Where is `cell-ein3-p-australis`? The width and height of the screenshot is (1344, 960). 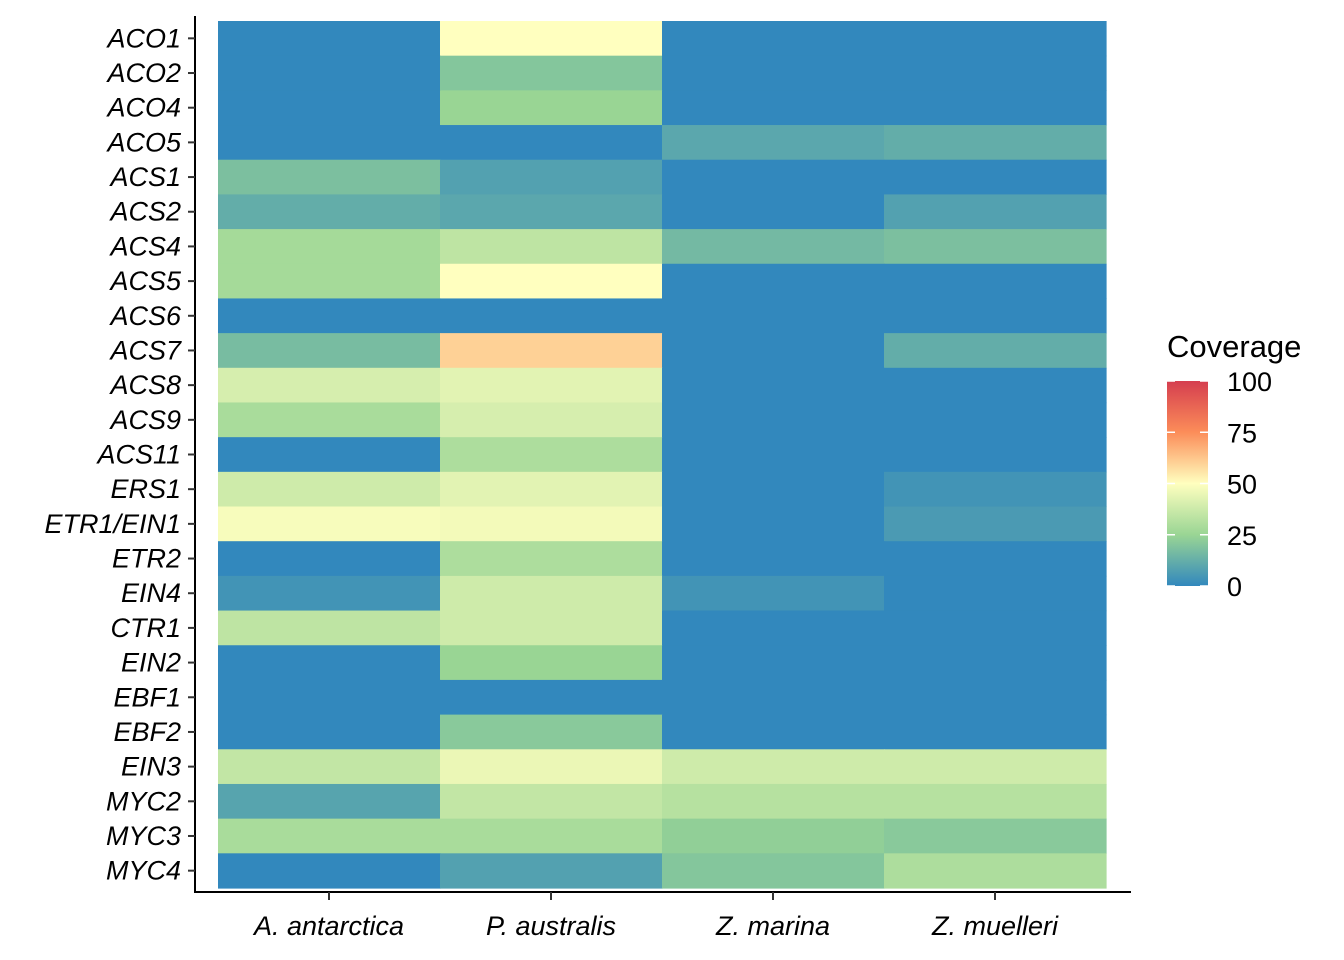 cell-ein3-p-australis is located at coordinates (551, 767).